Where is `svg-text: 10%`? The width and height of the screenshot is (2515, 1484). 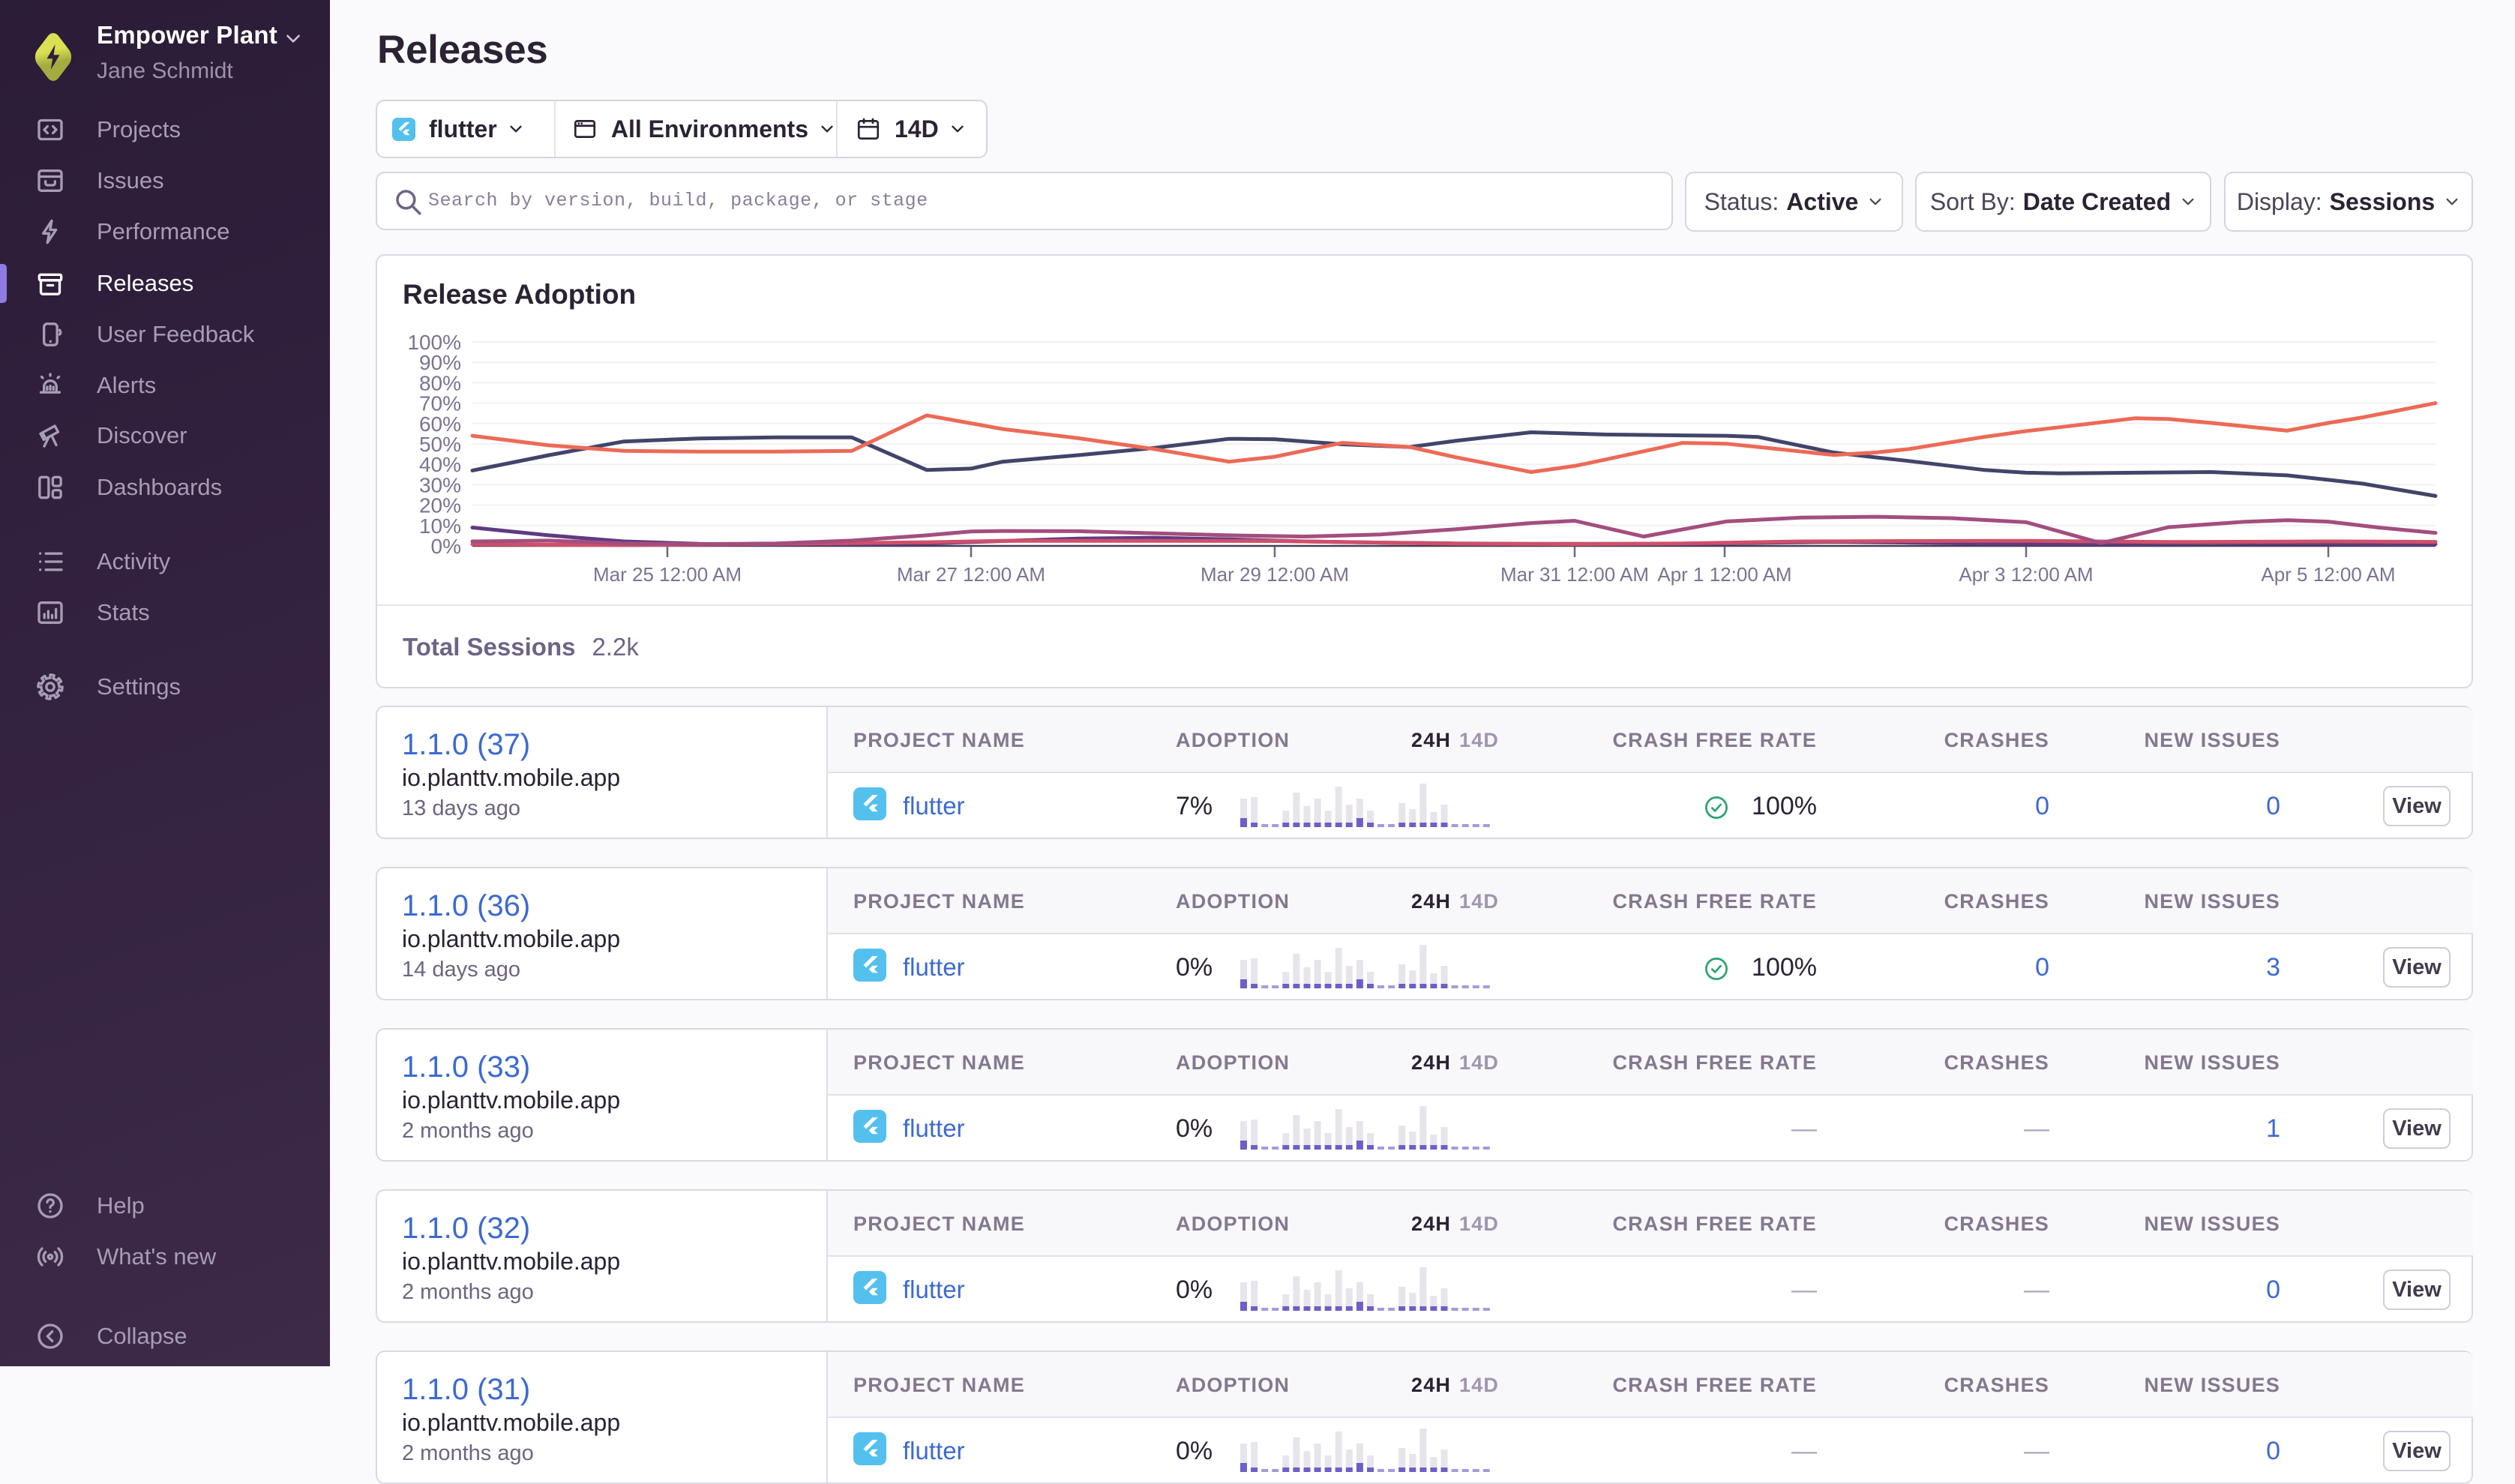 svg-text: 10% is located at coordinates (440, 526).